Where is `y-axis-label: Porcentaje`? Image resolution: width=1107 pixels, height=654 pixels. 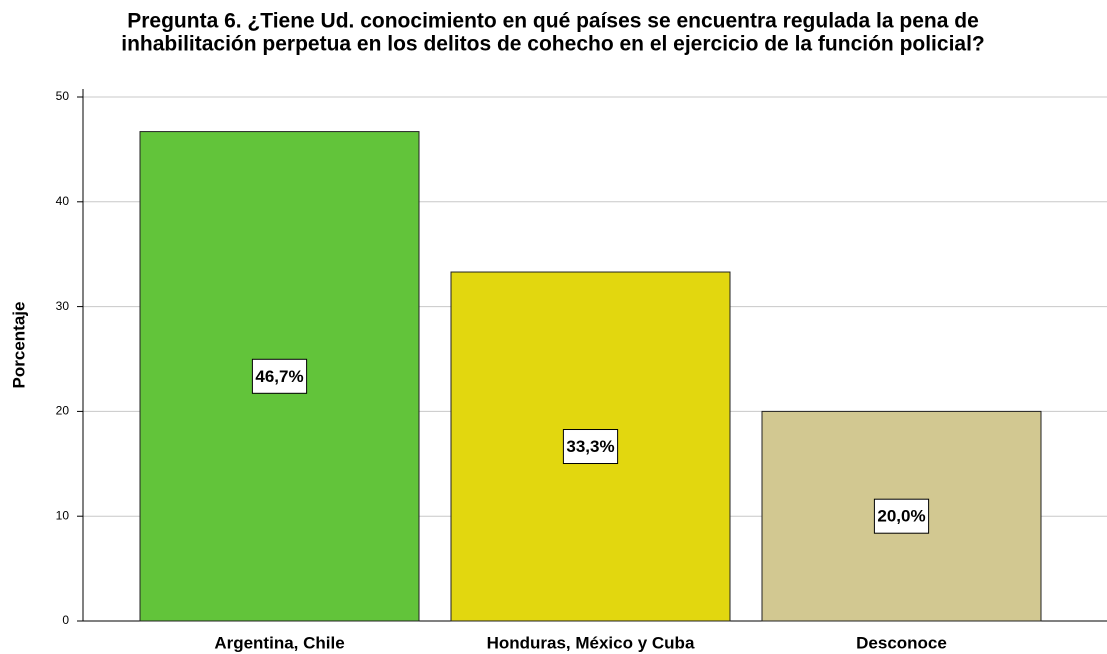
y-axis-label: Porcentaje is located at coordinates (18, 345).